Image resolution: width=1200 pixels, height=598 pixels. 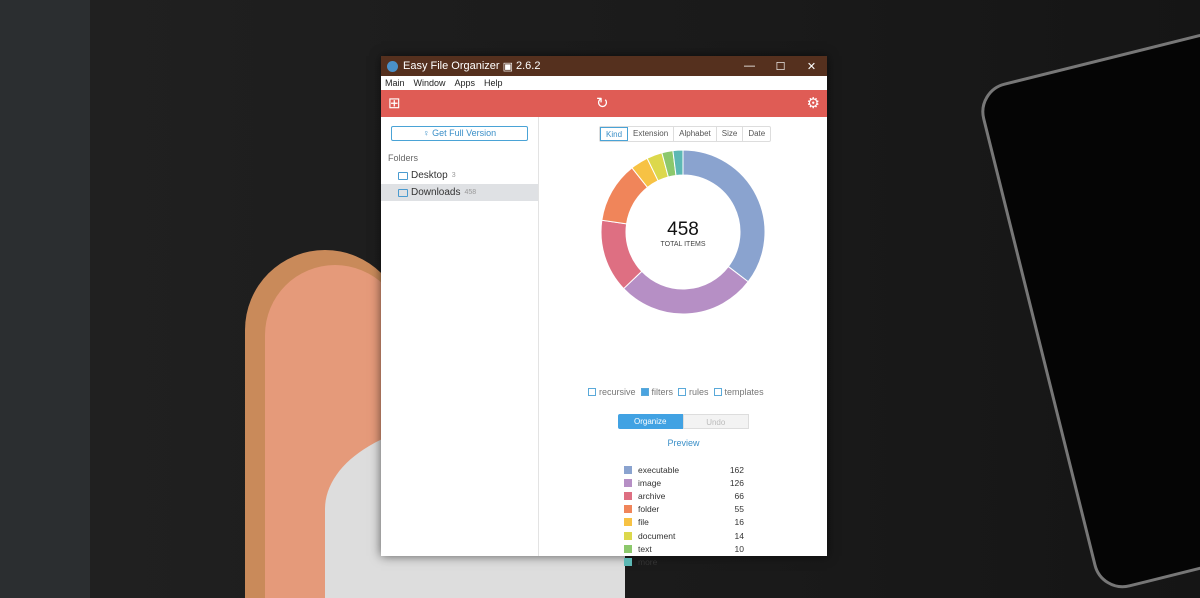 What do you see at coordinates (429, 175) in the screenshot?
I see `folder-name: Desktop` at bounding box center [429, 175].